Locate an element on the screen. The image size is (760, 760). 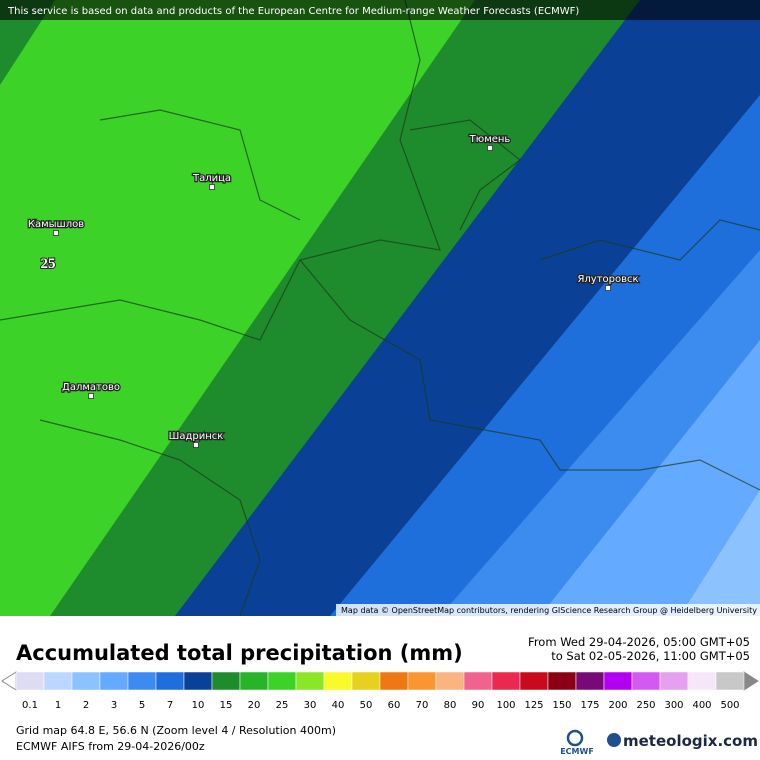
attribution-bg is located at coordinates (548, 610).